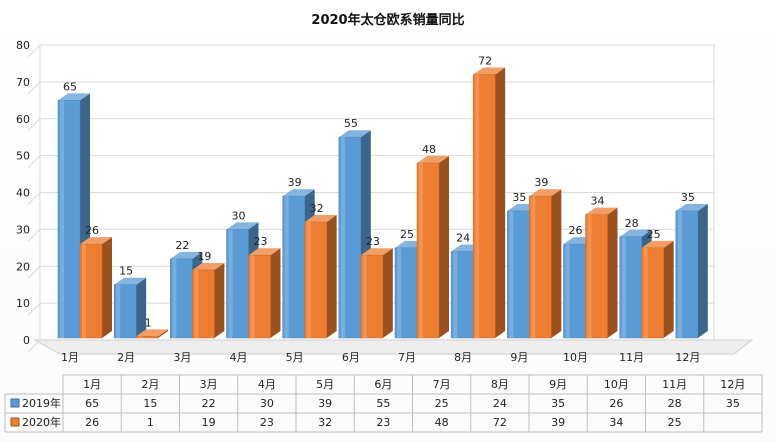 The width and height of the screenshot is (776, 442). What do you see at coordinates (182, 245) in the screenshot?
I see `data-label: 22` at bounding box center [182, 245].